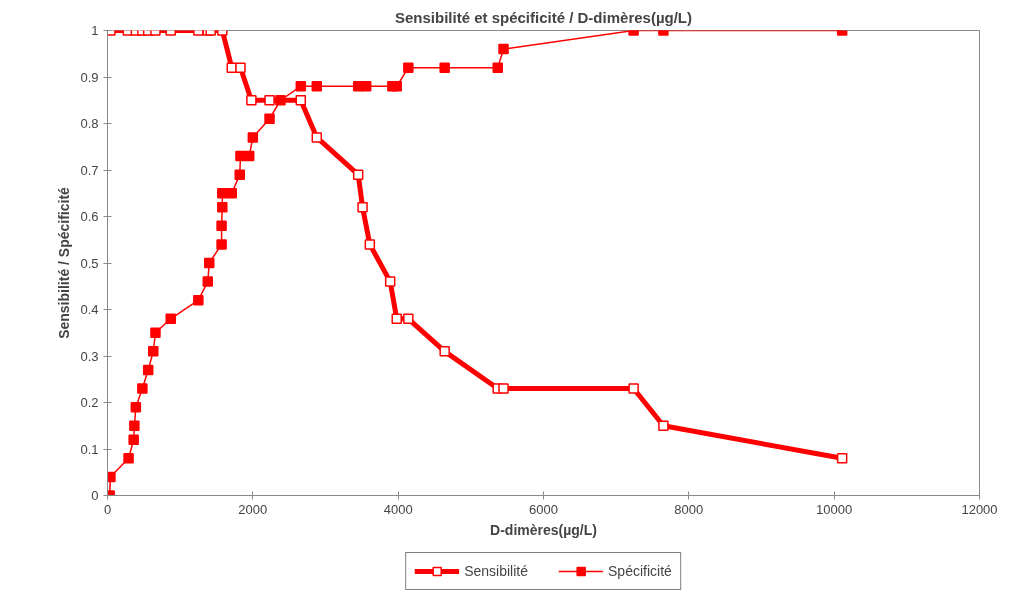 The height and width of the screenshot is (607, 1019). I want to click on x-axis-title: D-dimères(µg/L), so click(543, 529).